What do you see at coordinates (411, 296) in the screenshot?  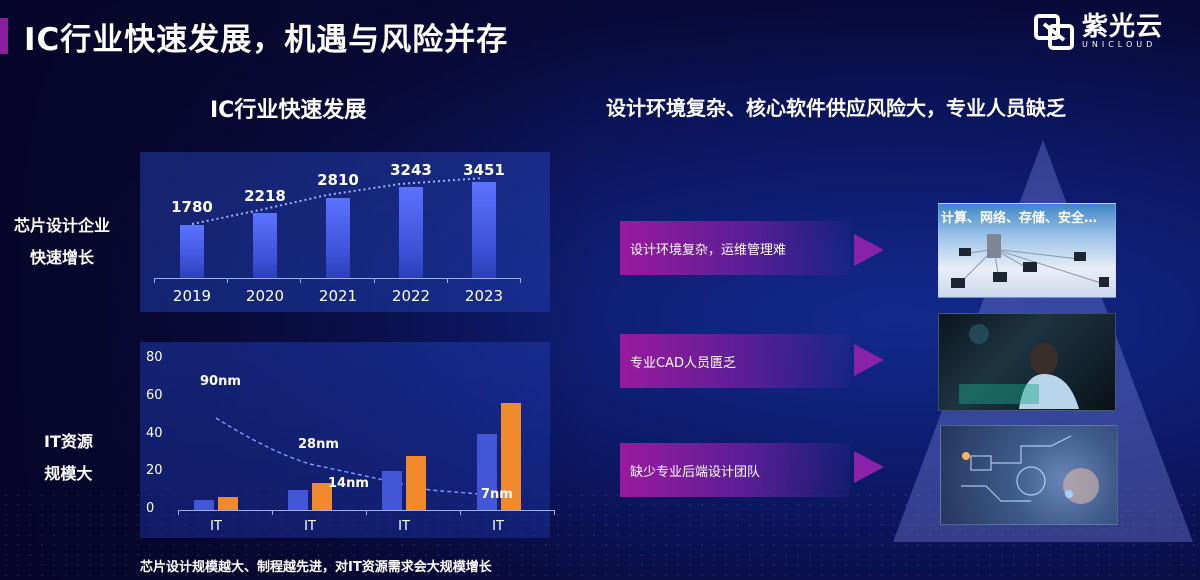 I see `x-label: 2022` at bounding box center [411, 296].